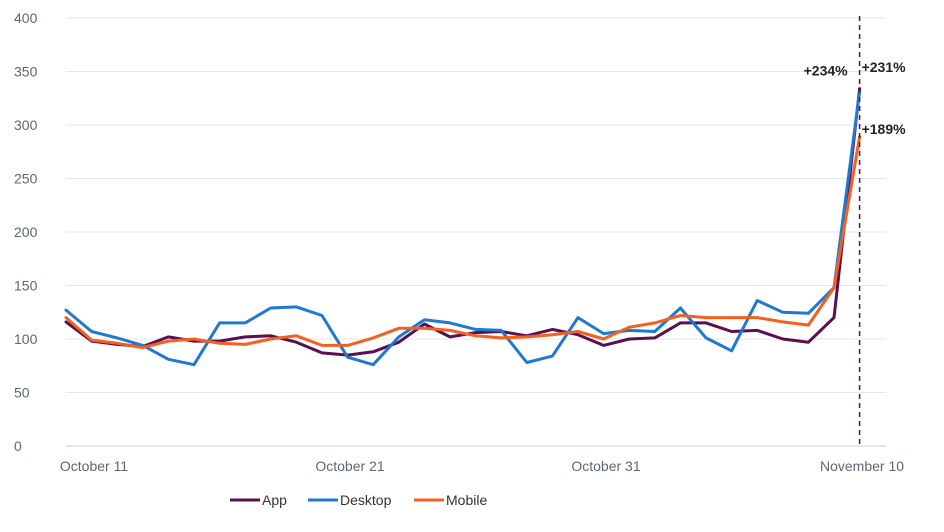 The image size is (944, 532). I want to click on legend-label-app: App, so click(274, 500).